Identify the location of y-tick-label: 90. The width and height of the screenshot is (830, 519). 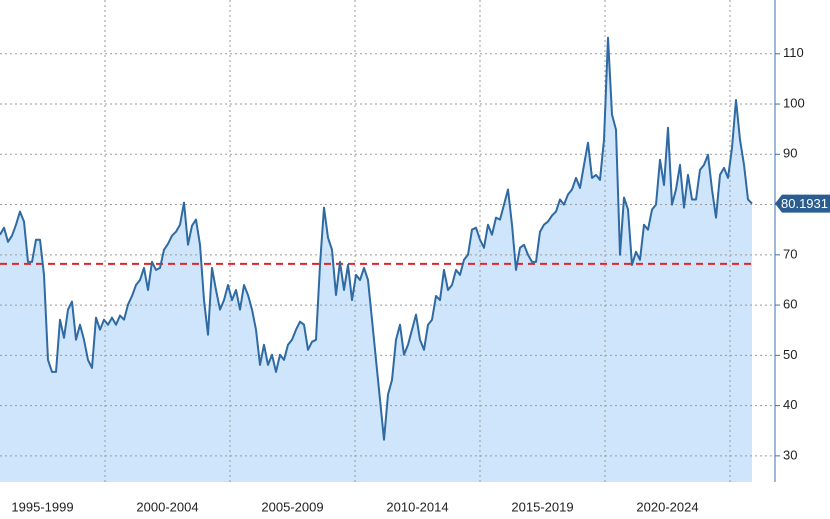
(790, 153).